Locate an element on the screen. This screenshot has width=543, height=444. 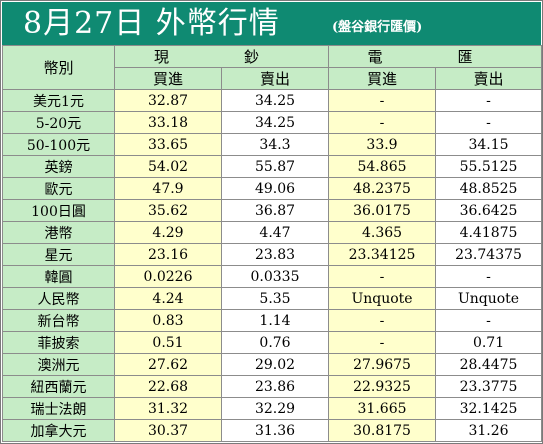
cash-sell-rate: 1.14 is located at coordinates (275, 320).